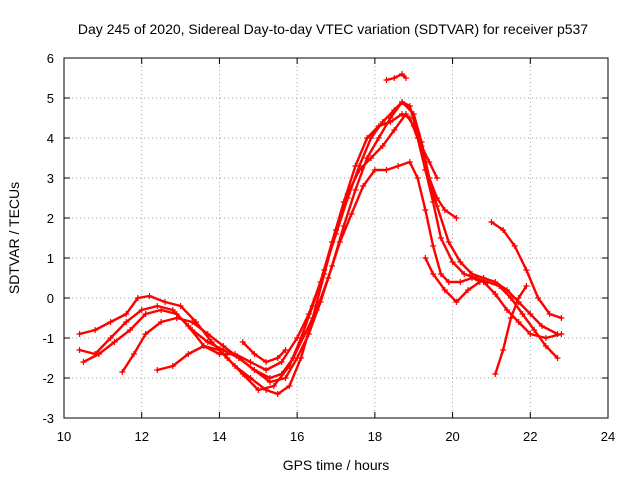  Describe the element at coordinates (219, 436) in the screenshot. I see `x-tick-label: 14` at that location.